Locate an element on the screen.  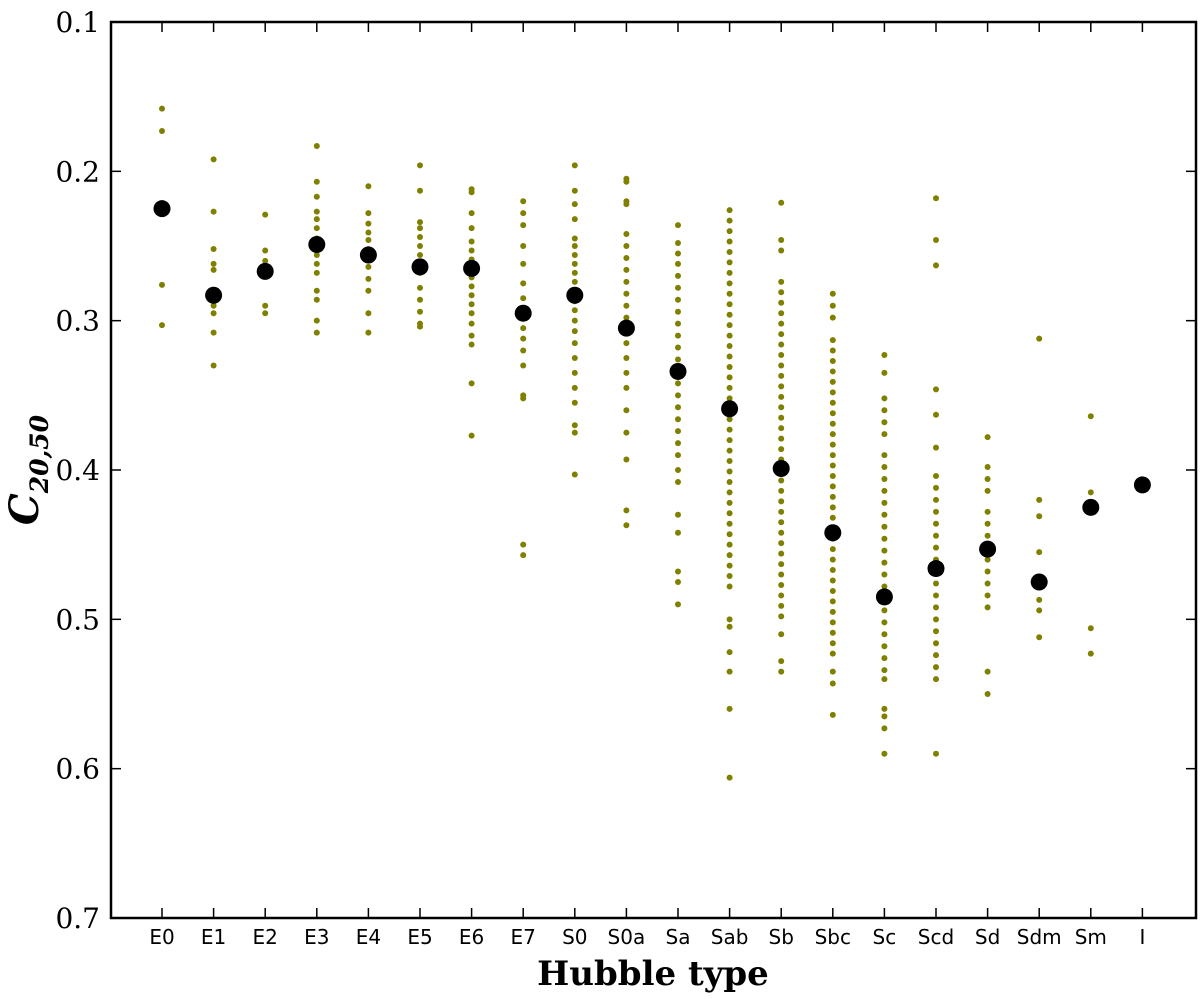
y-axis-label-main: C is located at coordinates (24, 509).